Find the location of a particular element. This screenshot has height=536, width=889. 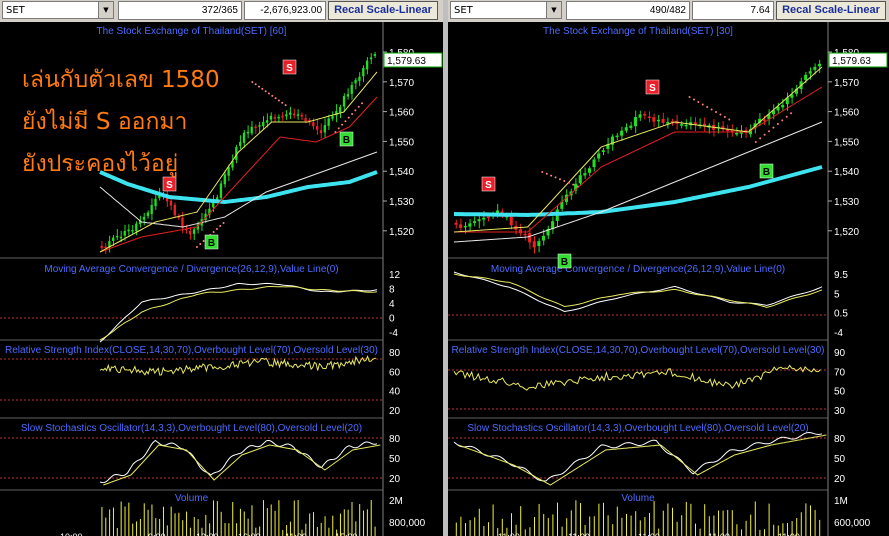

macd-line is located at coordinates (638, 292).